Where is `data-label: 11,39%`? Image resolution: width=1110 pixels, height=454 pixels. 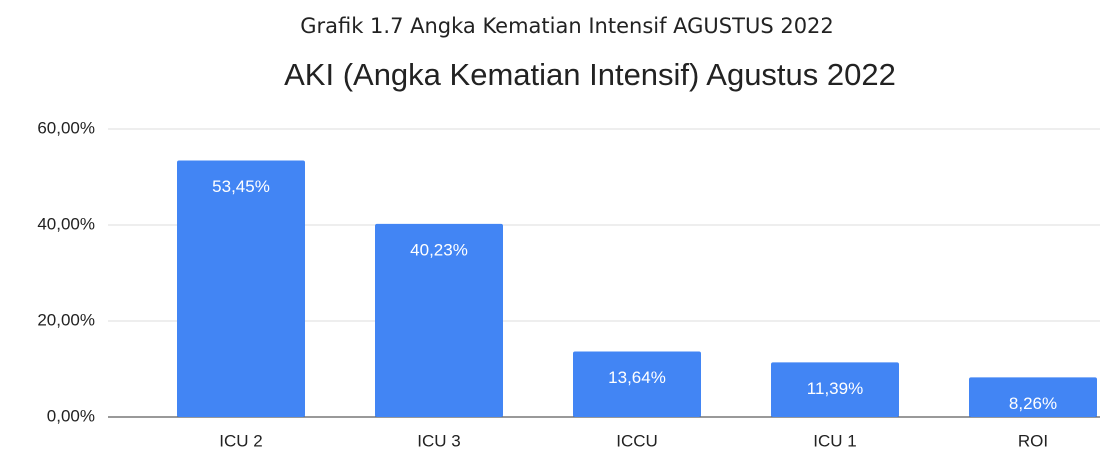 data-label: 11,39% is located at coordinates (835, 388).